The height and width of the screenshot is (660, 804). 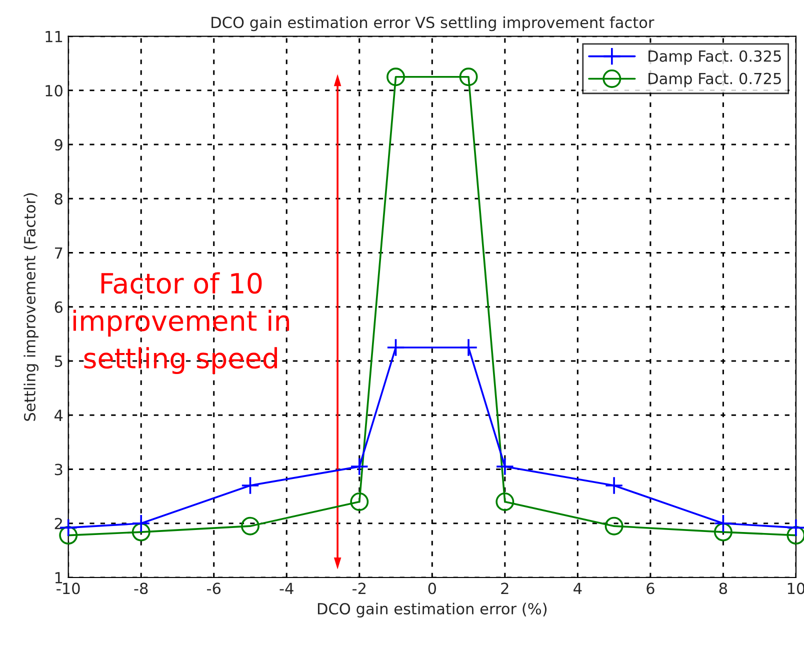 What do you see at coordinates (287, 588) in the screenshot?
I see `x-tick-label: -4` at bounding box center [287, 588].